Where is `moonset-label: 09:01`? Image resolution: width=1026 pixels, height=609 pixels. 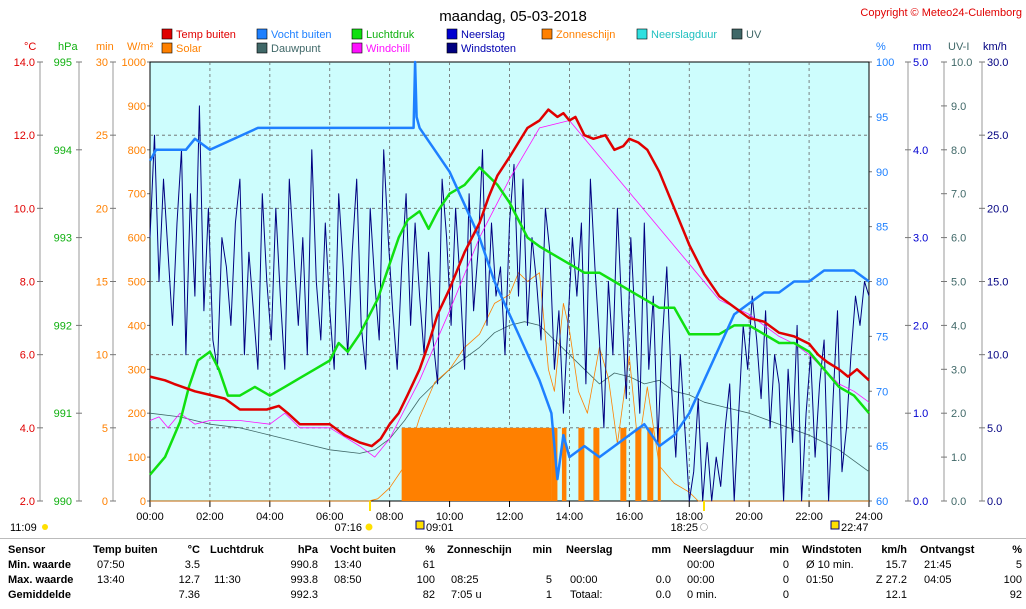 moonset-label: 09:01 is located at coordinates (440, 528).